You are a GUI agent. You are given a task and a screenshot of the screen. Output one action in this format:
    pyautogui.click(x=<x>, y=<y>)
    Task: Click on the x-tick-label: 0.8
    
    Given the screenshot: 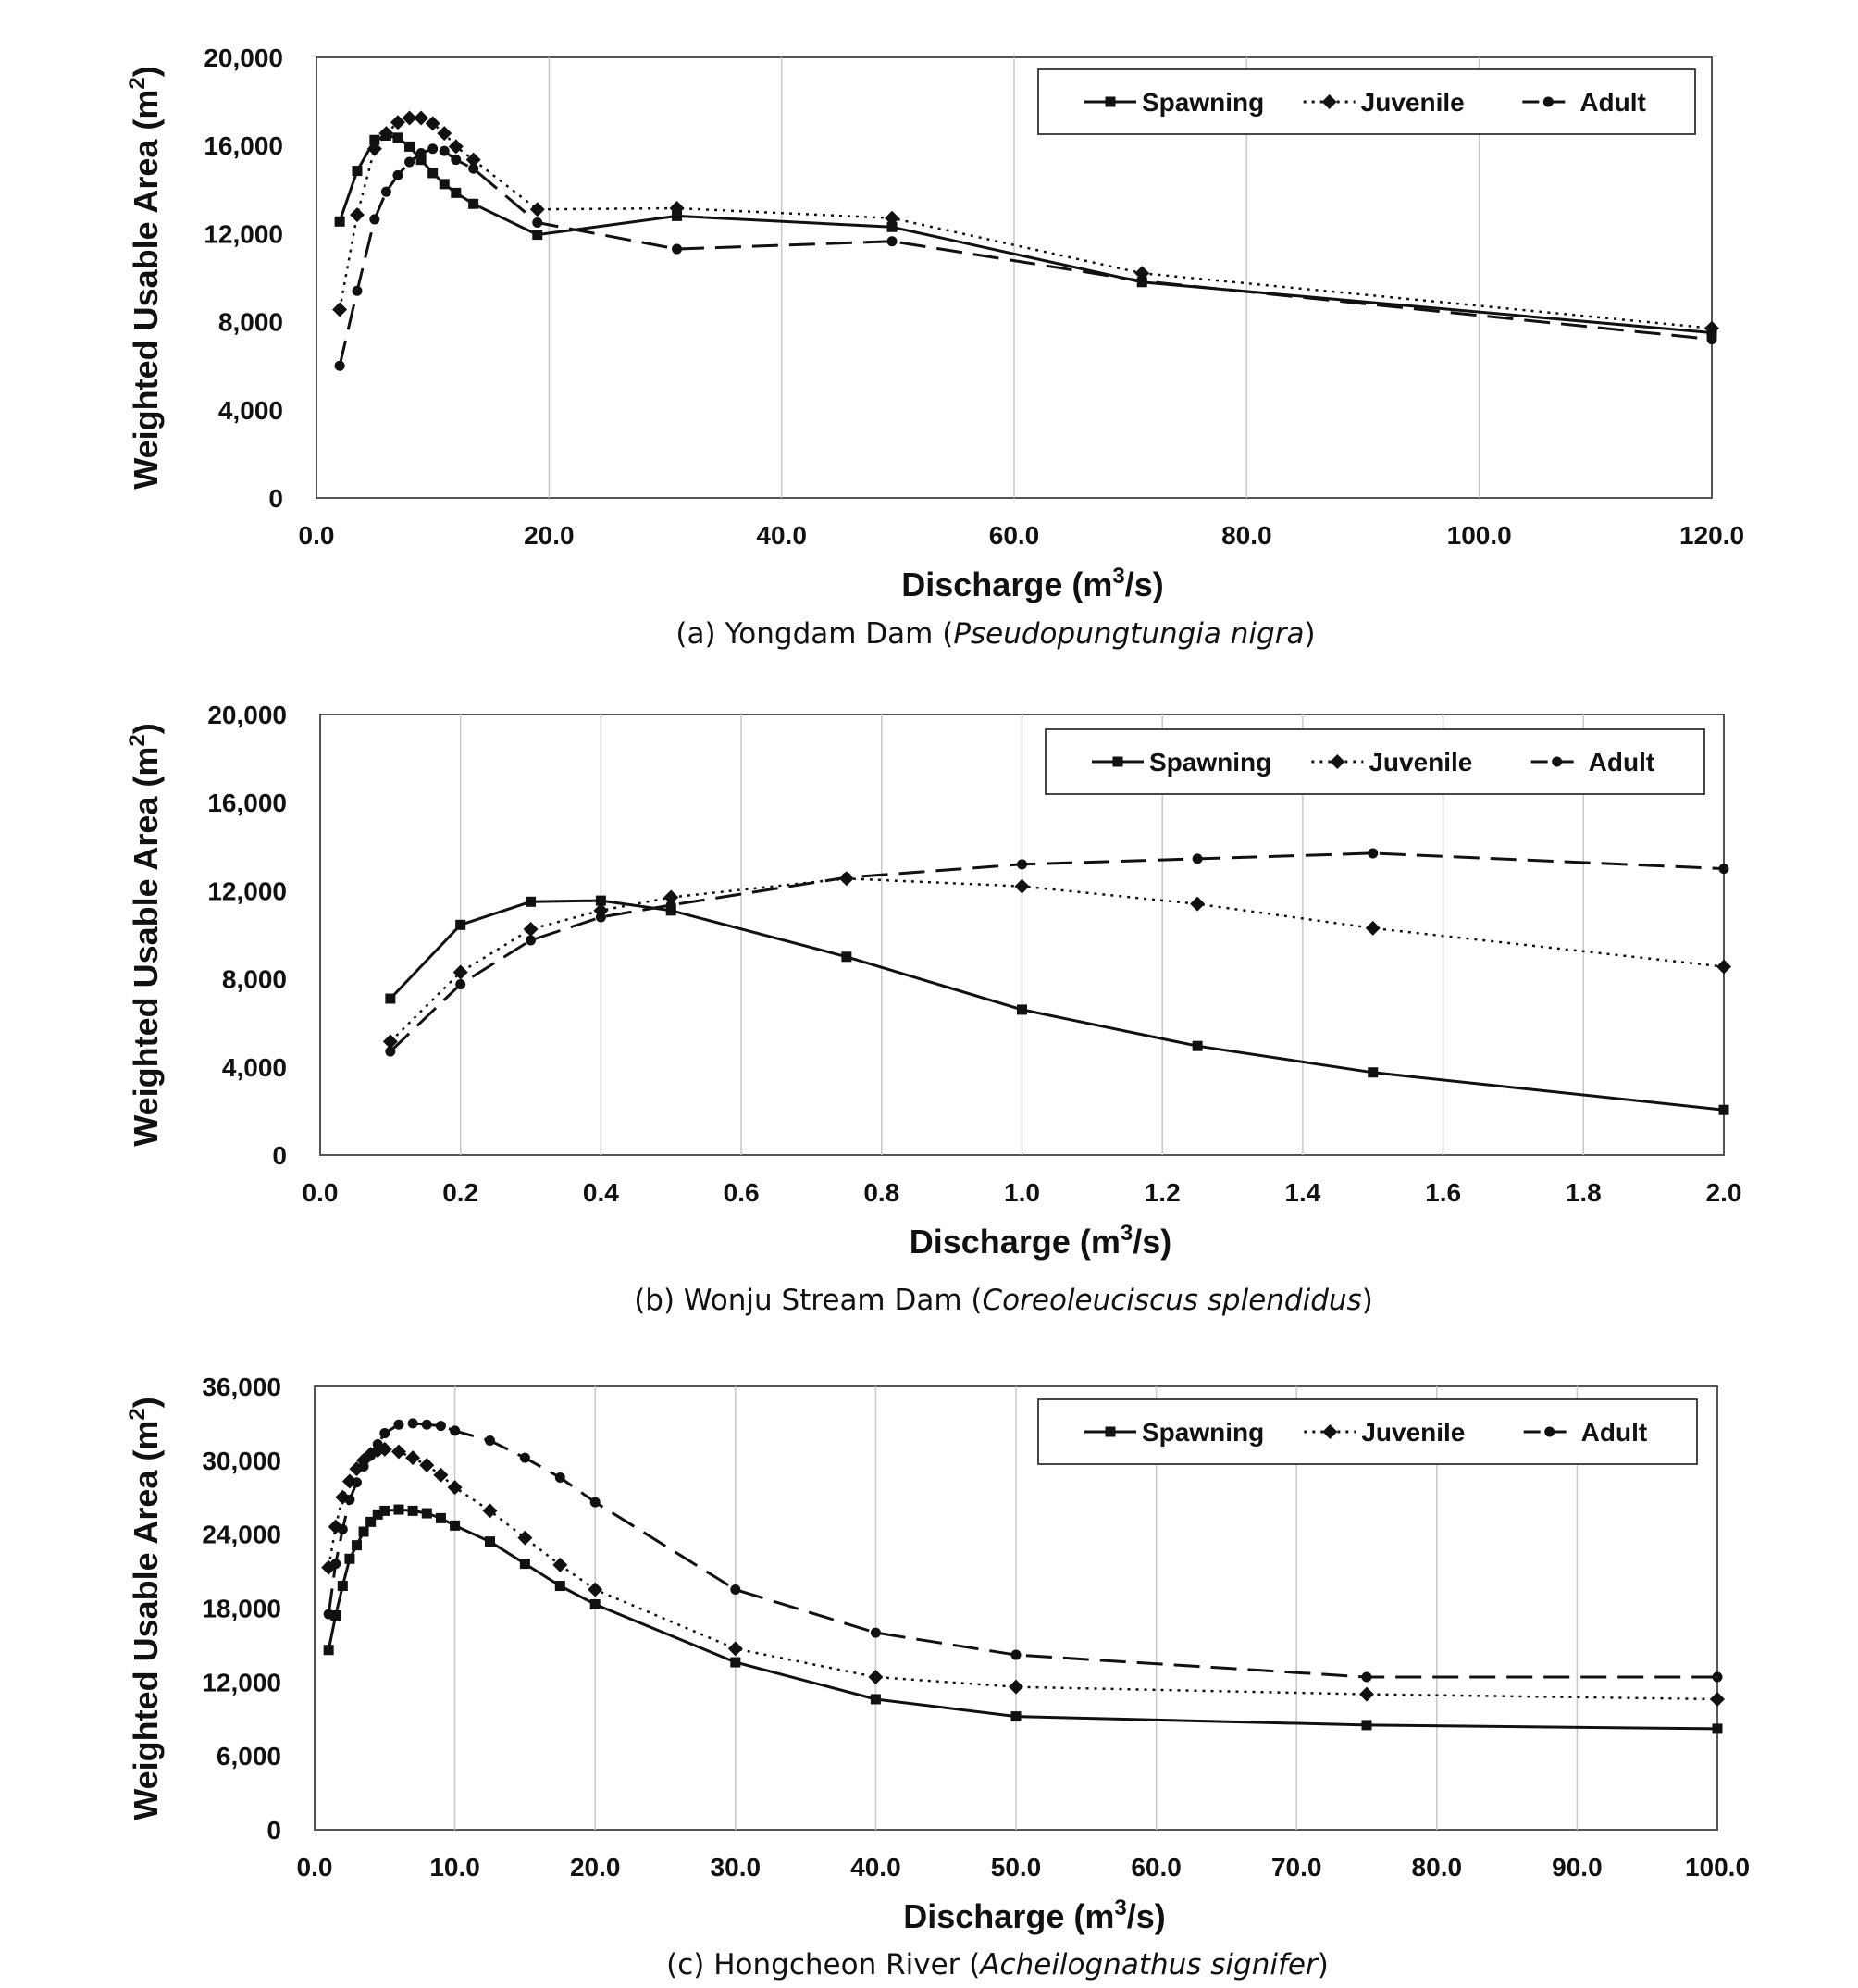 What is the action you would take?
    pyautogui.click(x=881, y=1192)
    